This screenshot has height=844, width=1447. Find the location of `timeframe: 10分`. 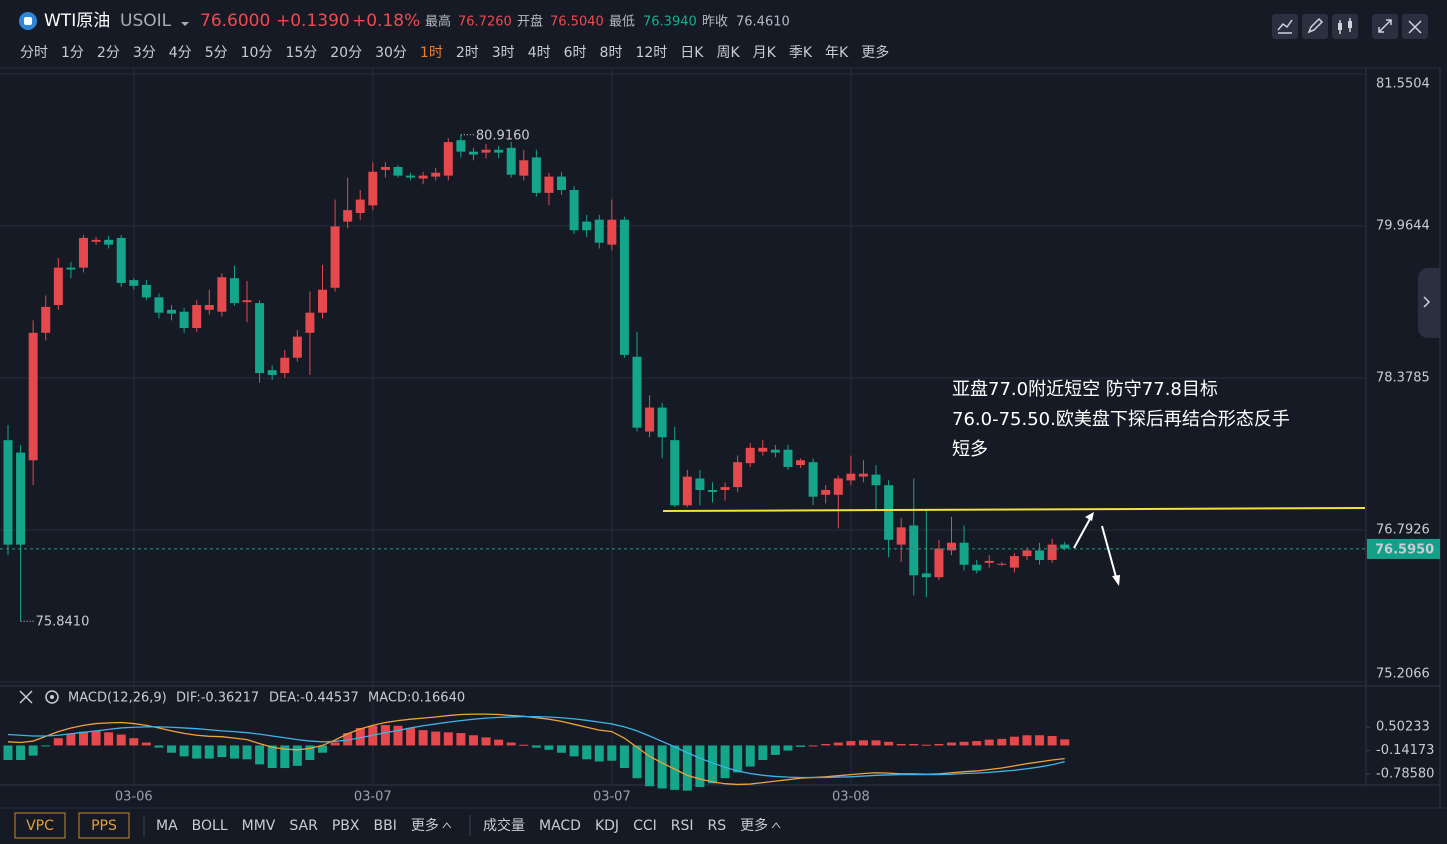

timeframe: 10分 is located at coordinates (257, 53).